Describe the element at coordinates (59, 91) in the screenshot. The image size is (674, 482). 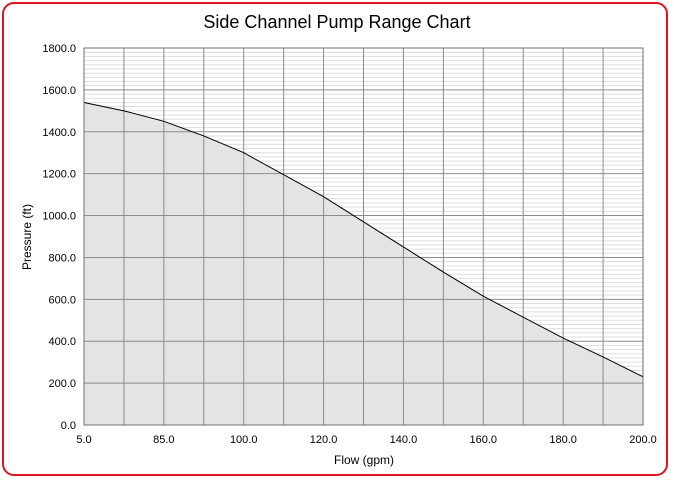
I see `y-tick-label: 1600.0` at that location.